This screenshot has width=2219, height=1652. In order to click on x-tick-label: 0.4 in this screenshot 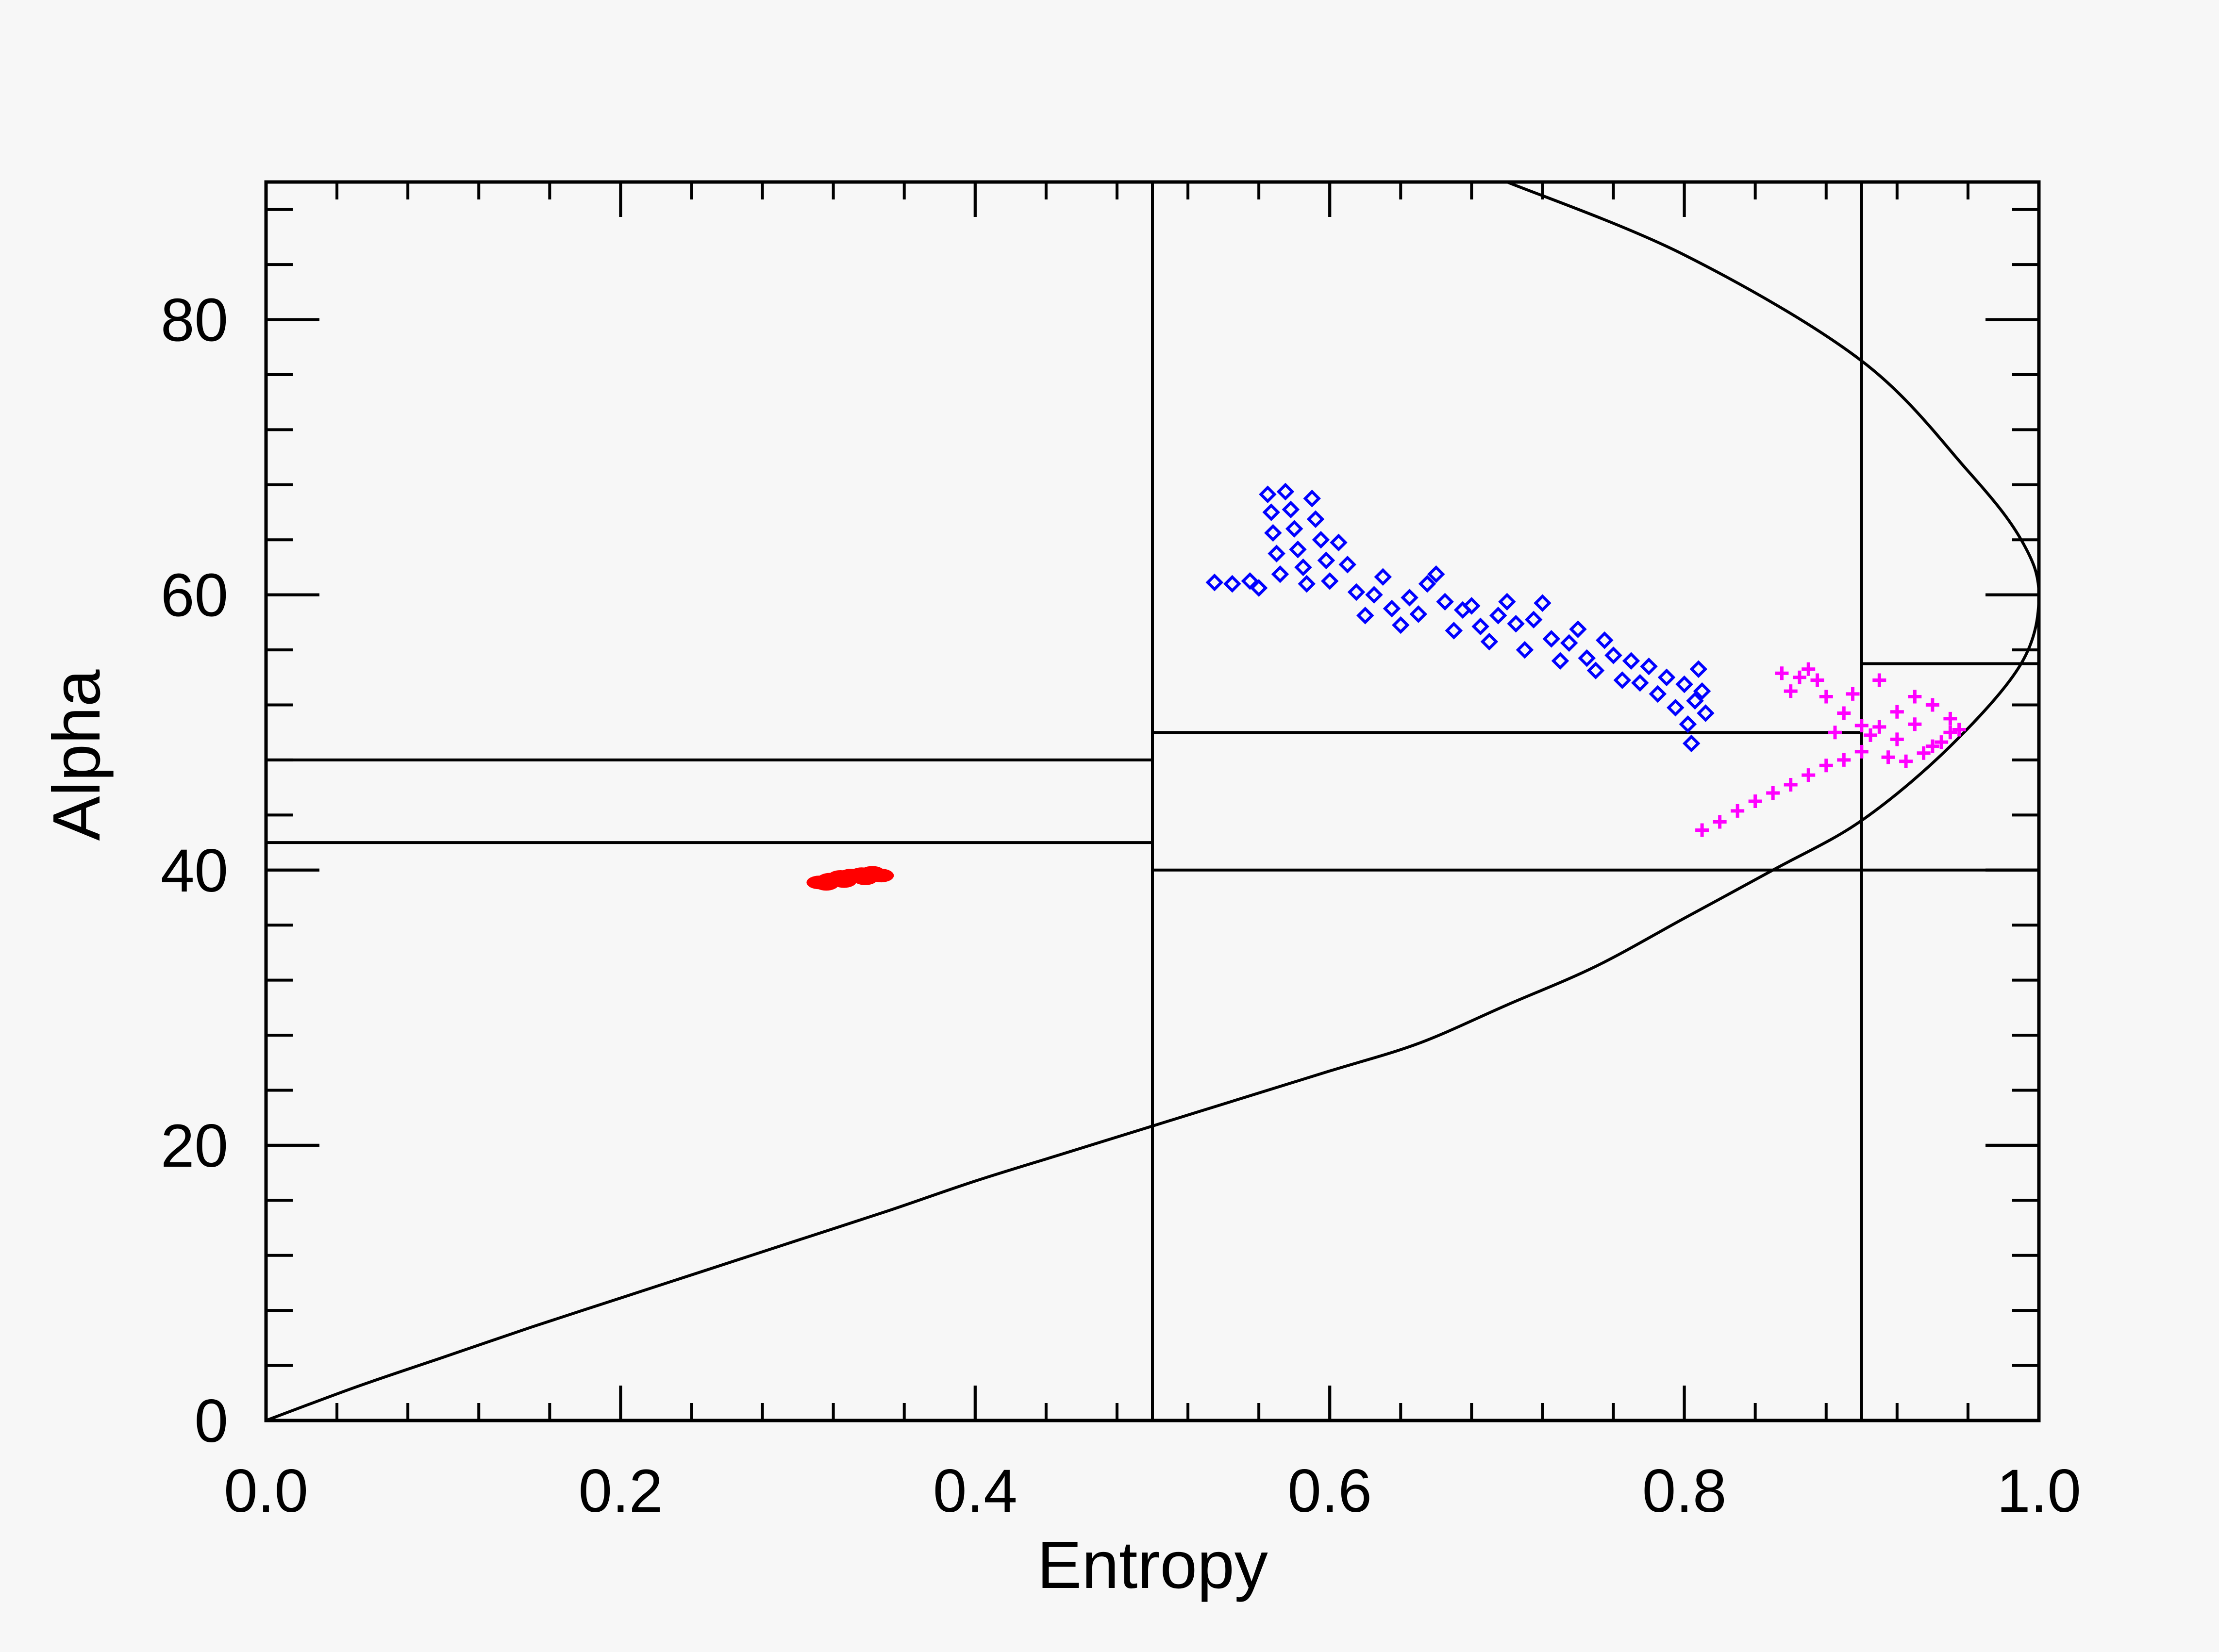, I will do `click(975, 1491)`.